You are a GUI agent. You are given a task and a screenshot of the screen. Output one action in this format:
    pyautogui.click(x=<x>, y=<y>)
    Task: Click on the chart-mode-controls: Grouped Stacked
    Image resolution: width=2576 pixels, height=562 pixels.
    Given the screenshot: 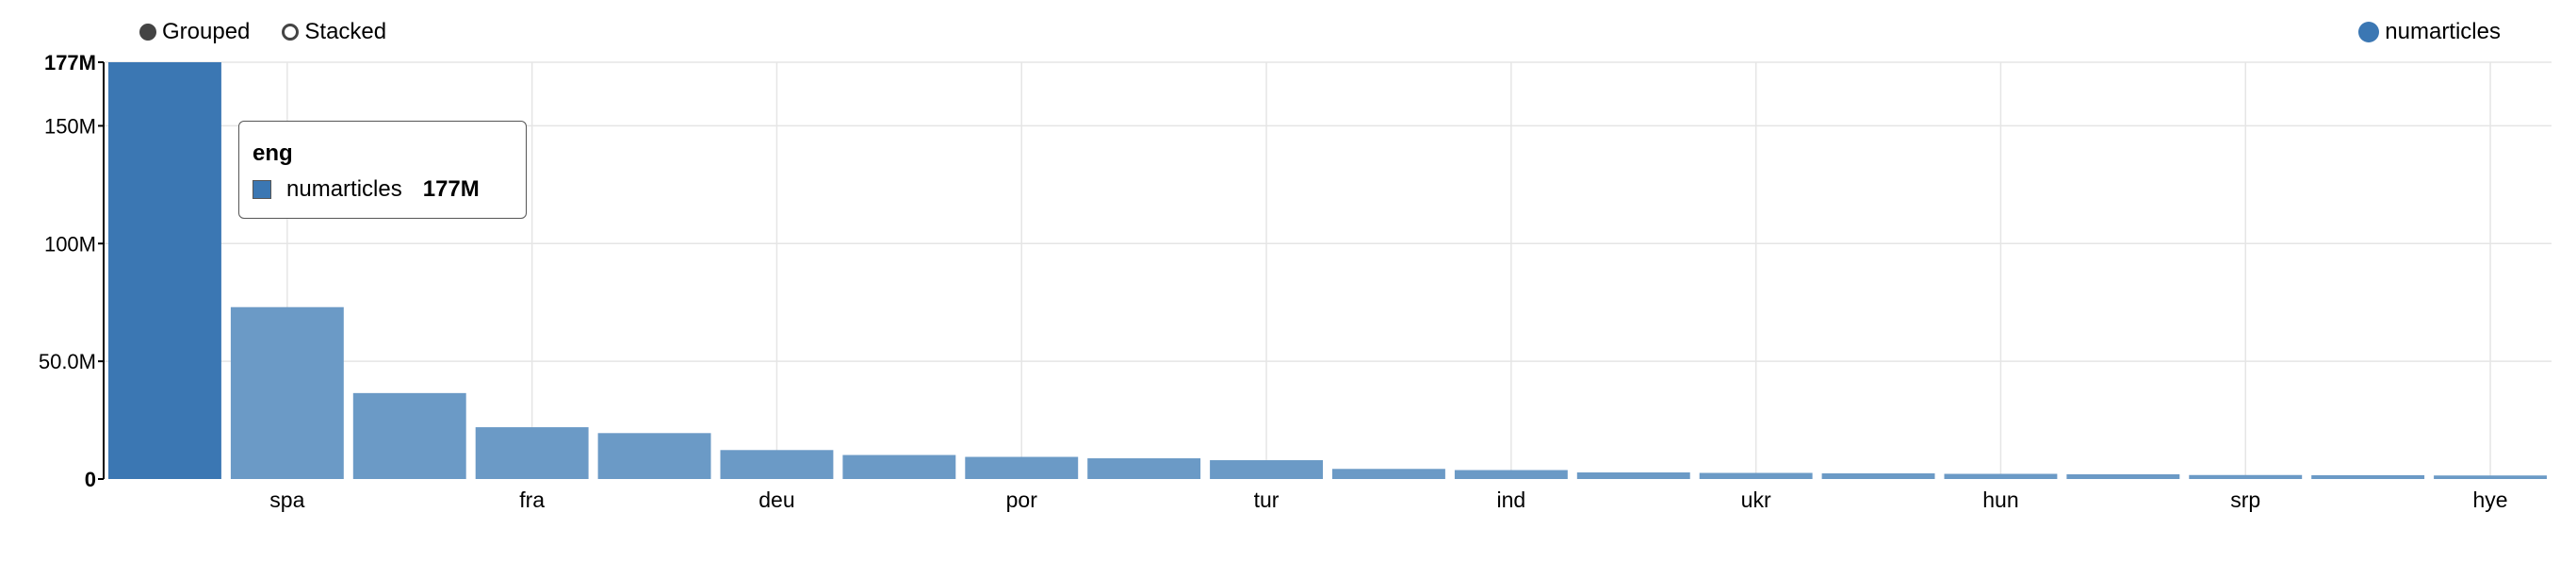 What is the action you would take?
    pyautogui.click(x=262, y=32)
    